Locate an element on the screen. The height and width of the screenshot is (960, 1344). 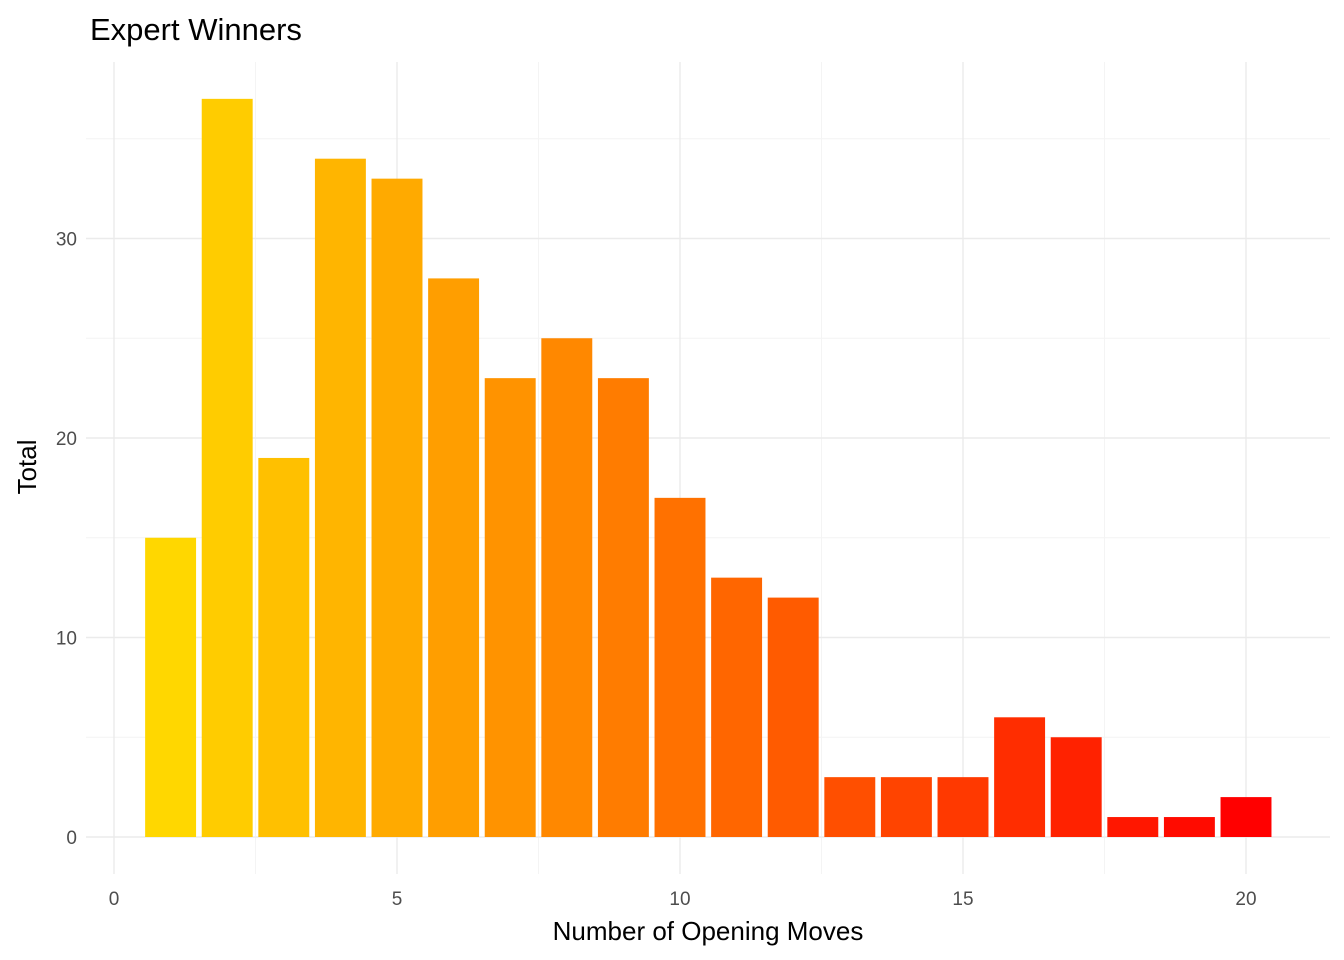
y-tick-label: 30 is located at coordinates (66, 240).